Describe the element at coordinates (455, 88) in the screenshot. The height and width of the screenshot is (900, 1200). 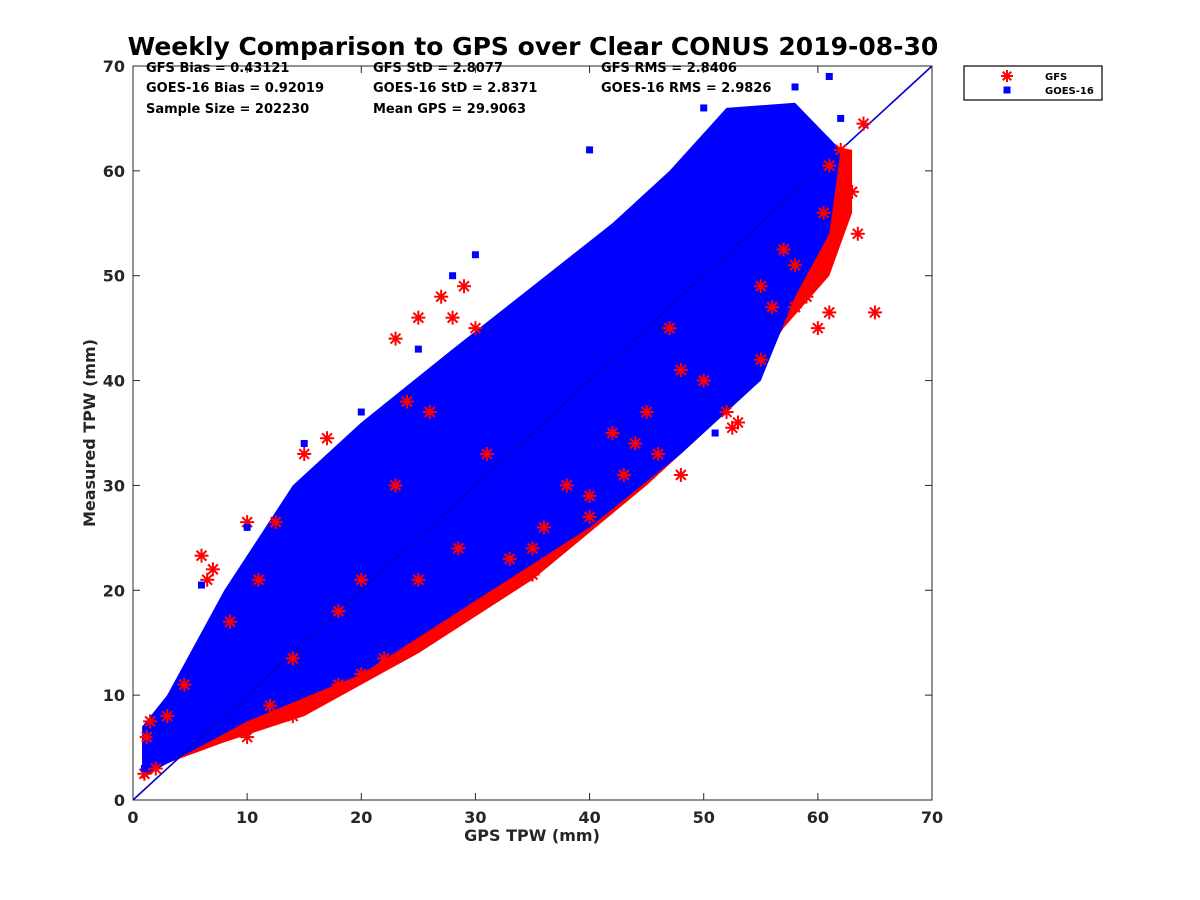
I see `stat-text: GOES-16 StD = 2.8371` at that location.